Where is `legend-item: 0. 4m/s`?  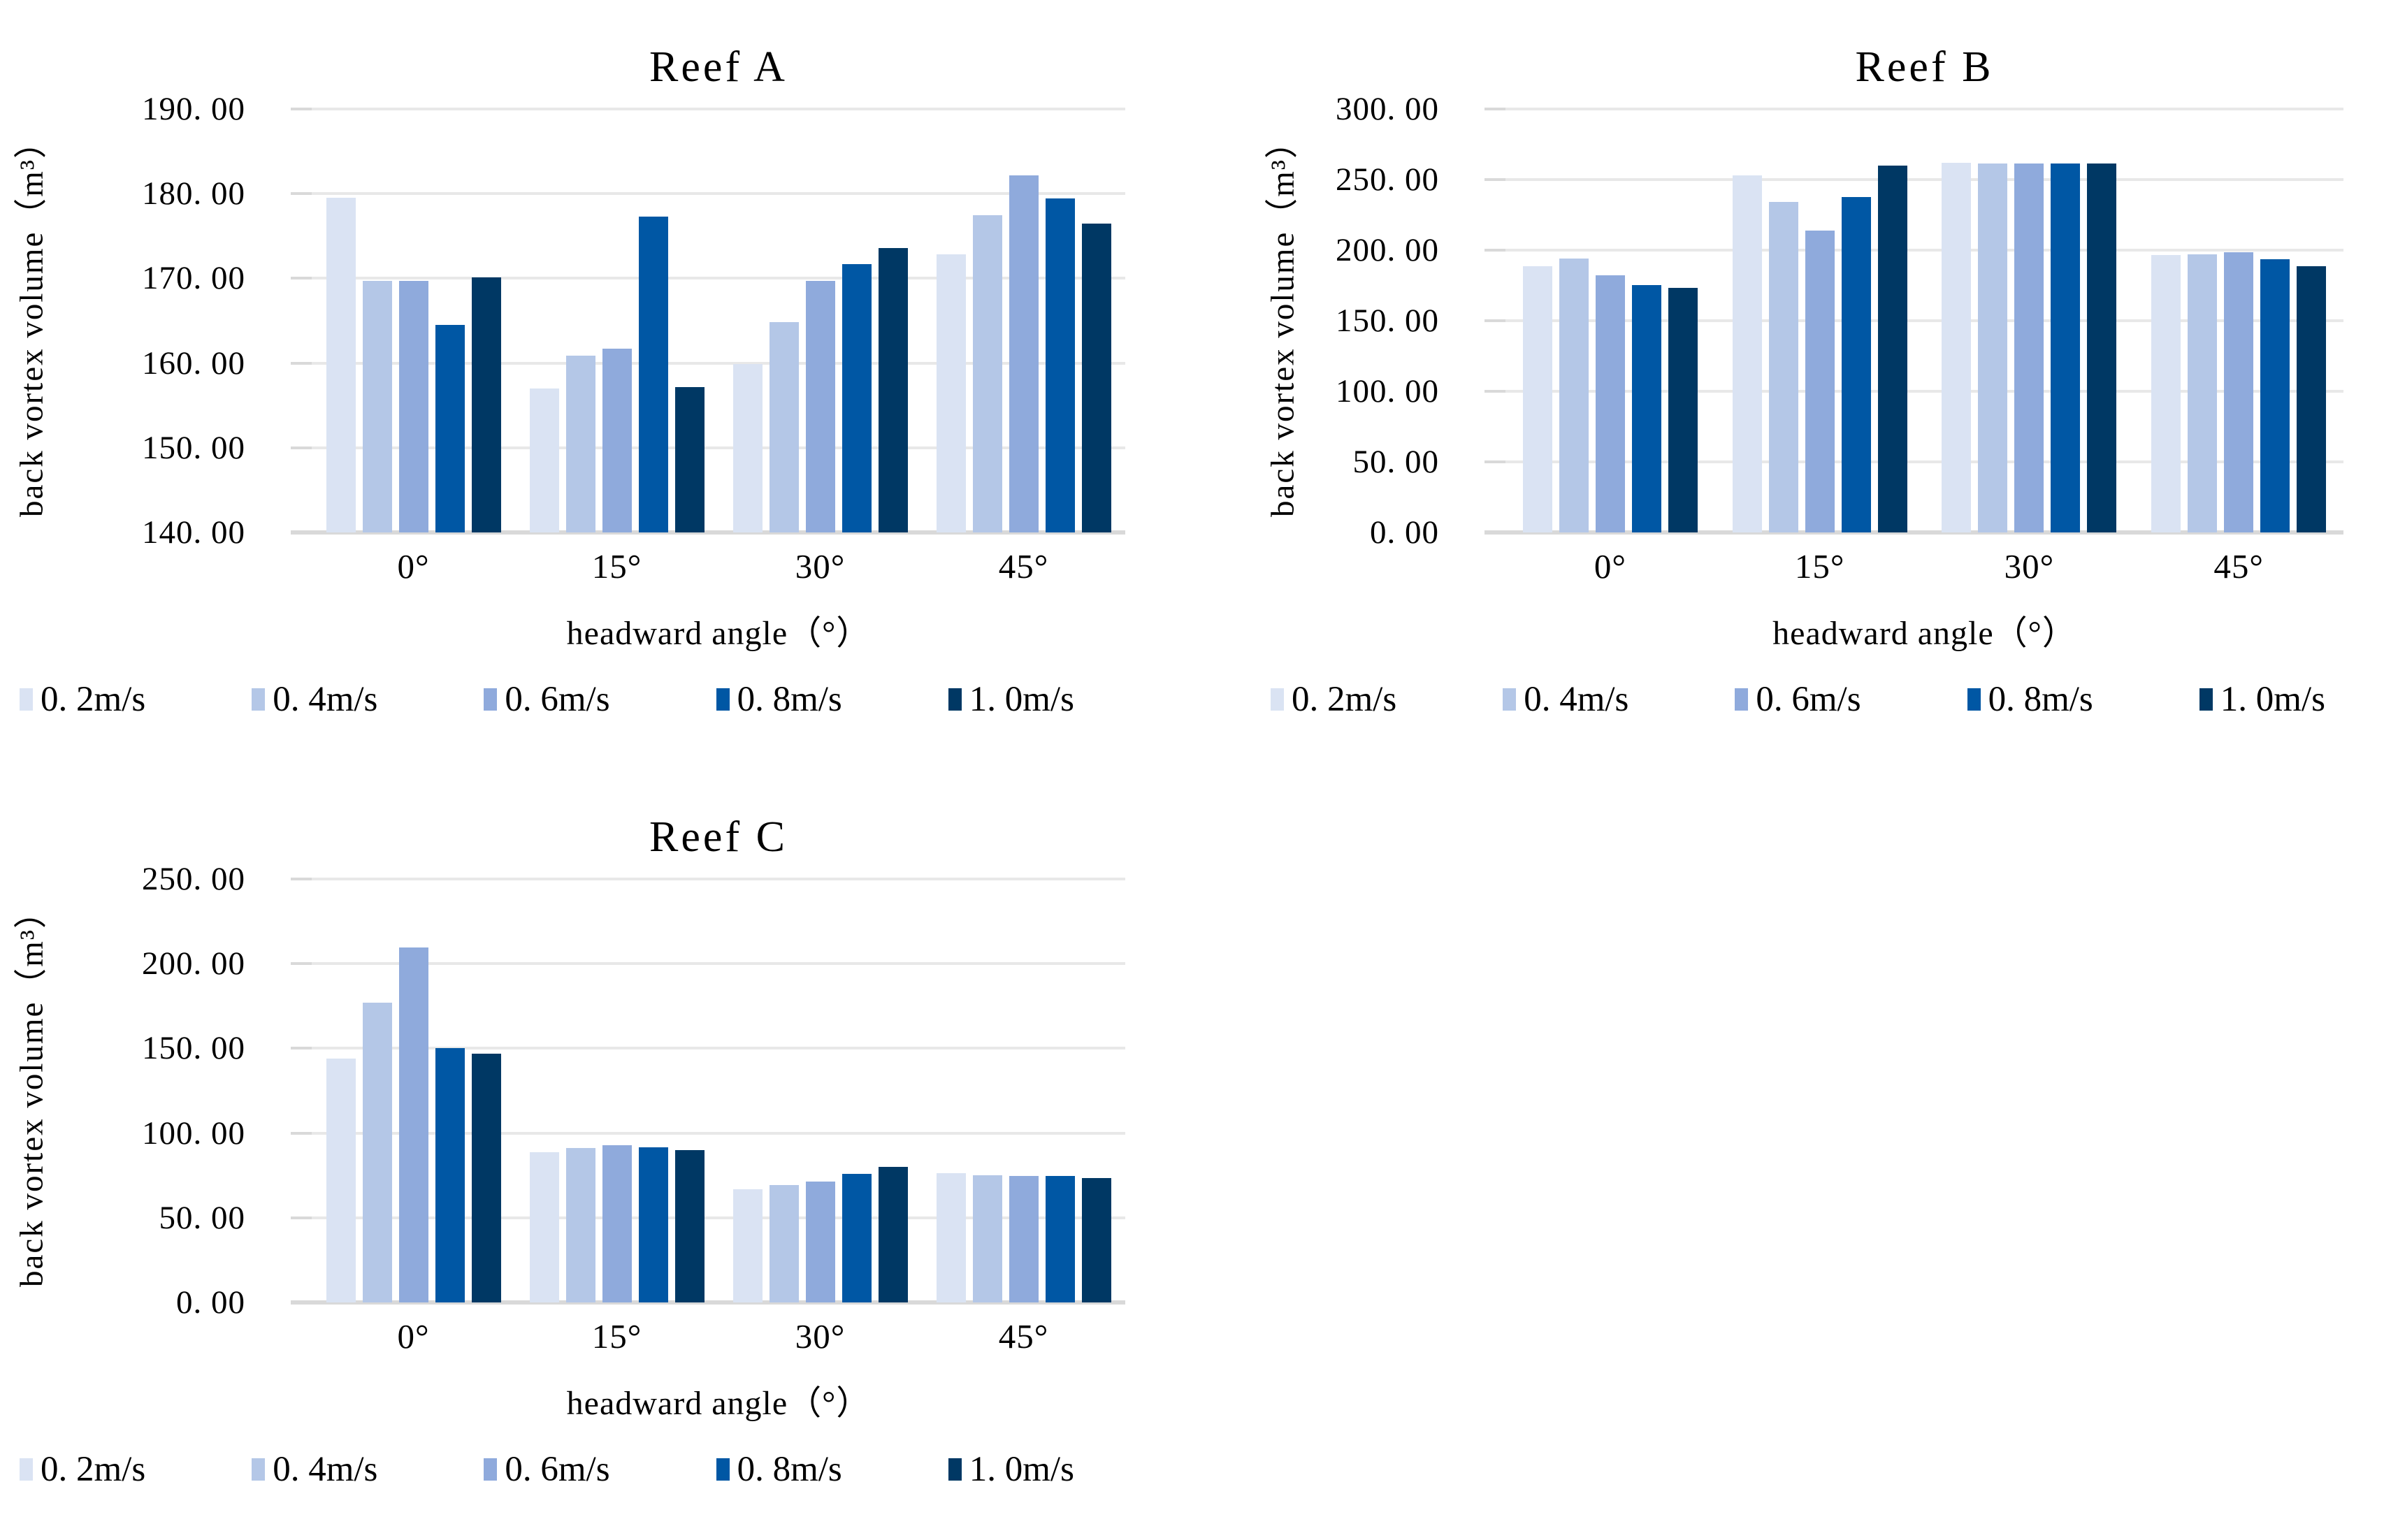
legend-item: 0. 4m/s is located at coordinates (314, 699).